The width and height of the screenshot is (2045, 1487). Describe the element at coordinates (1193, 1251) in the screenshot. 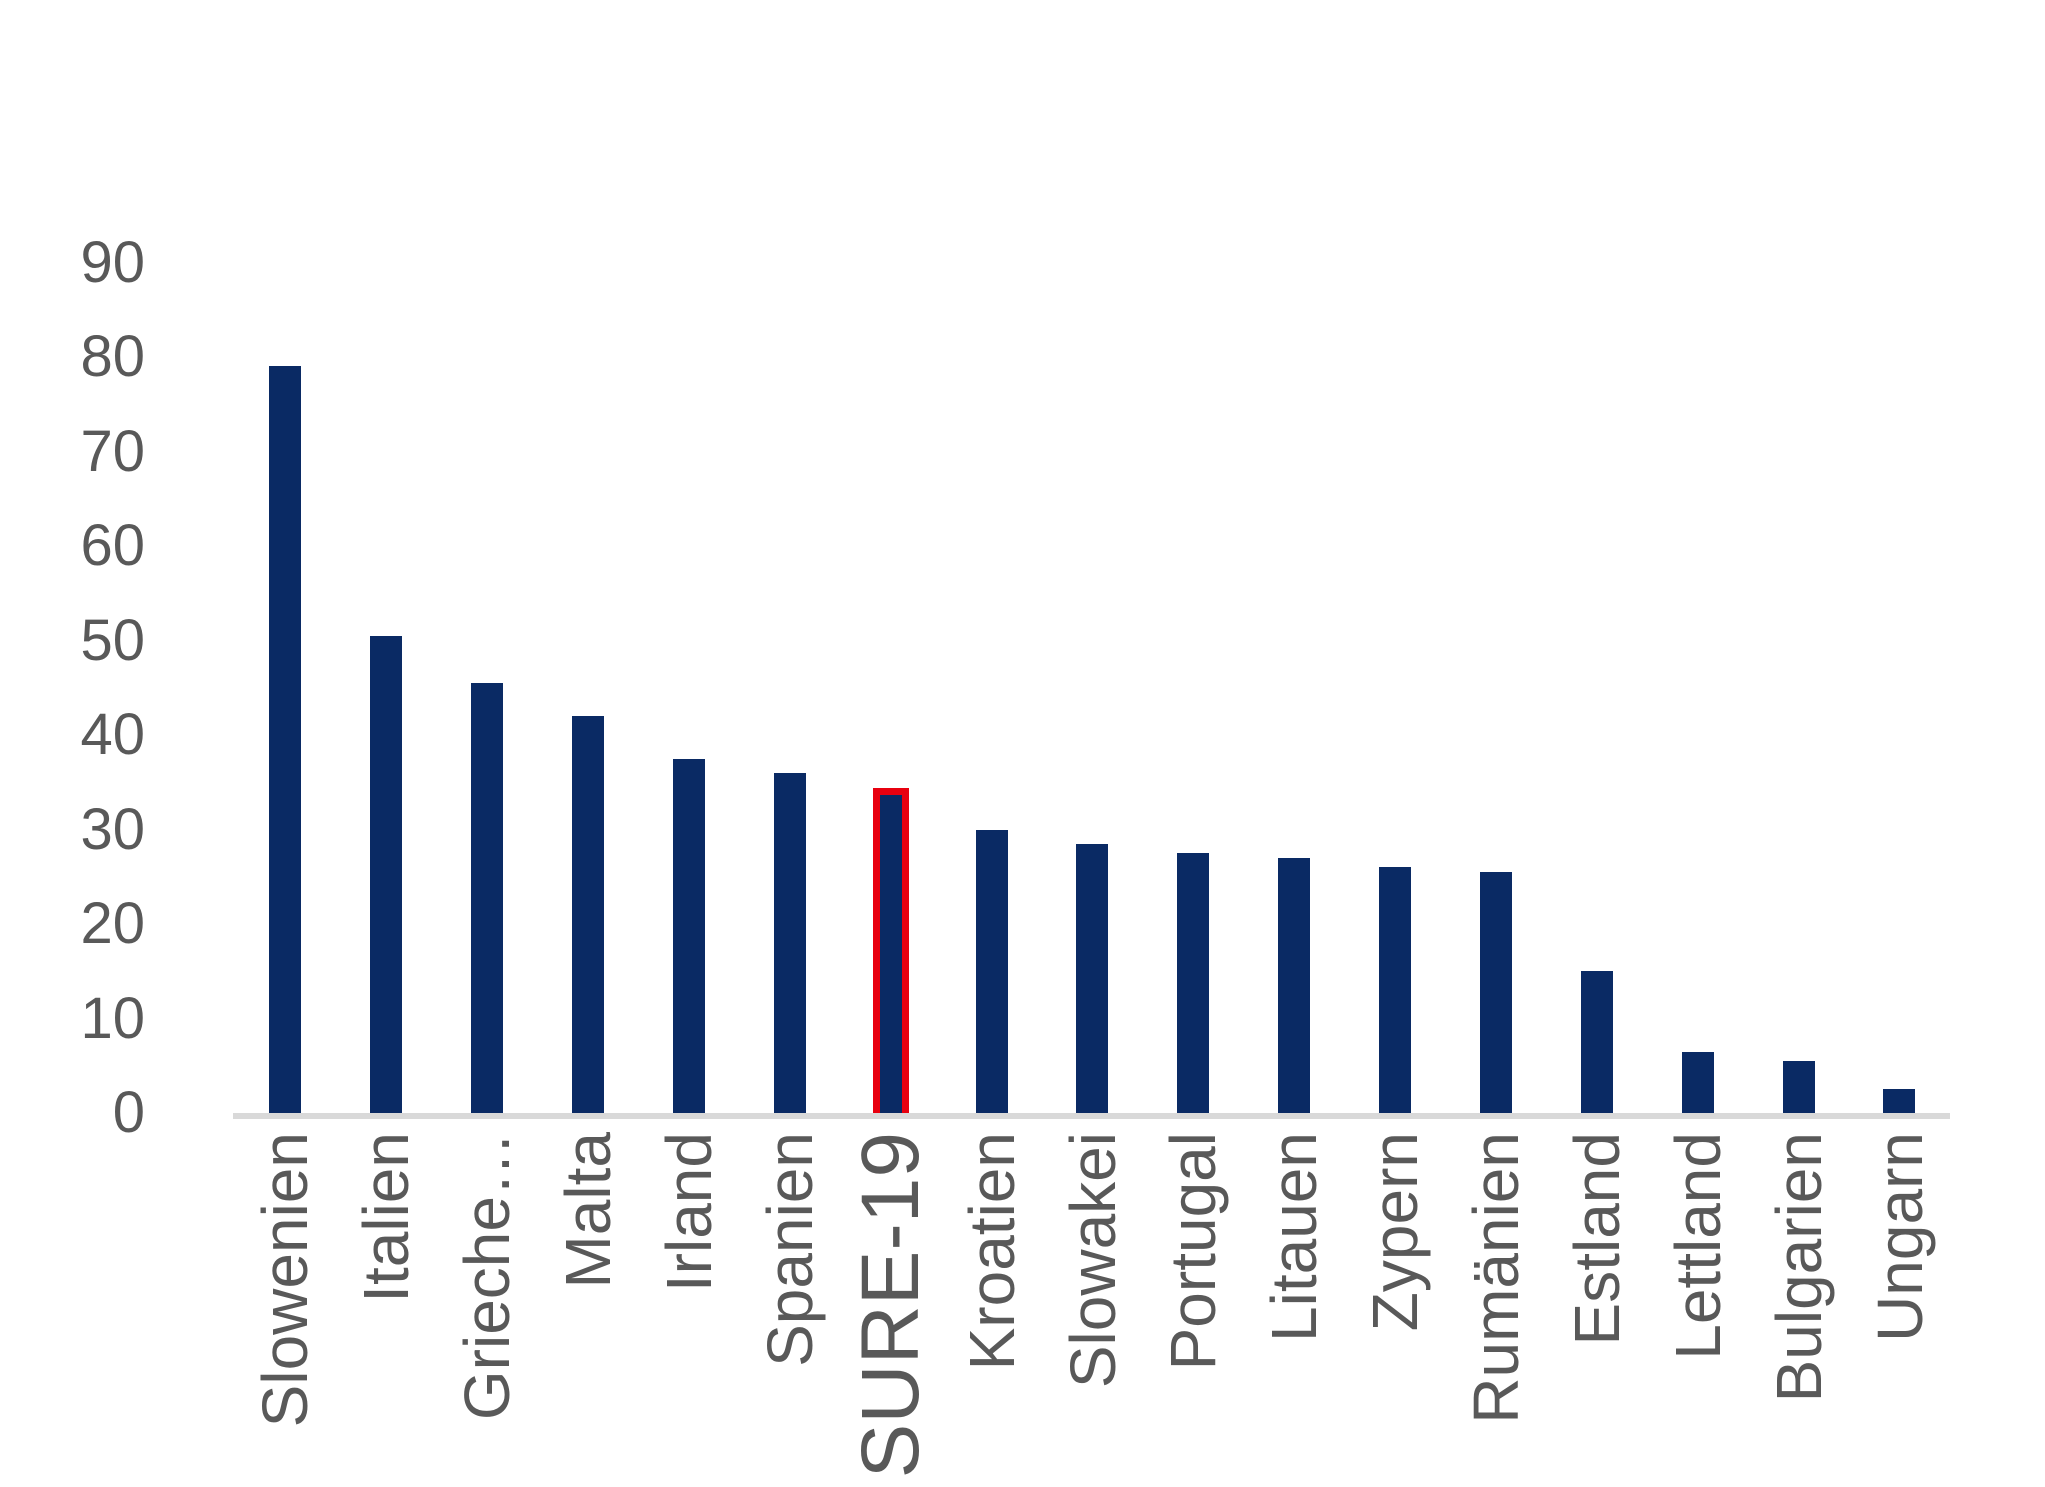

I see `x-axis-label: Portugal` at that location.